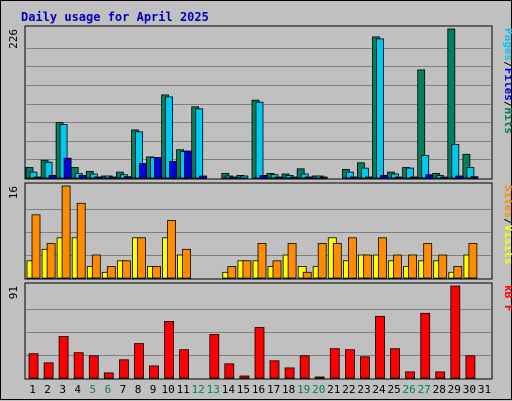 The image size is (512, 401). I want to click on x-tick-label: 24, so click(379, 389).